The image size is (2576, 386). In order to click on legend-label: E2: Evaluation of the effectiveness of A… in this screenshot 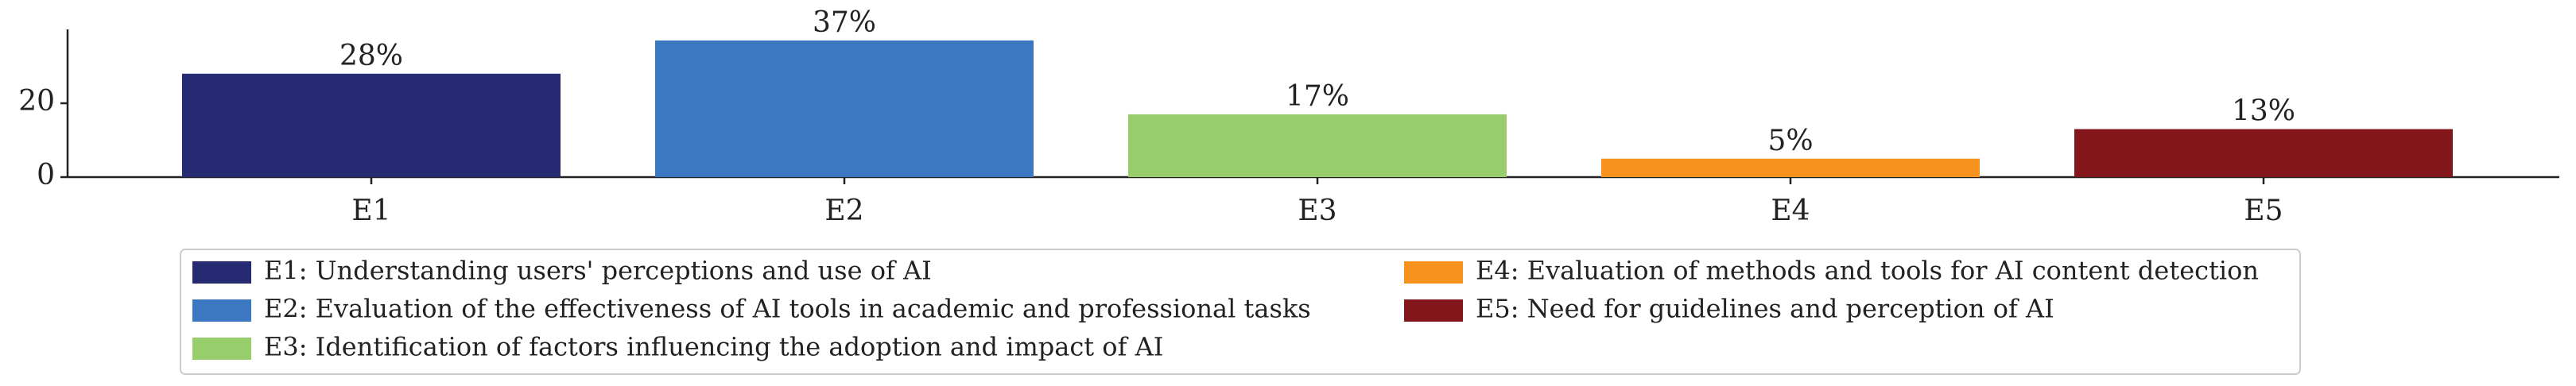, I will do `click(788, 309)`.